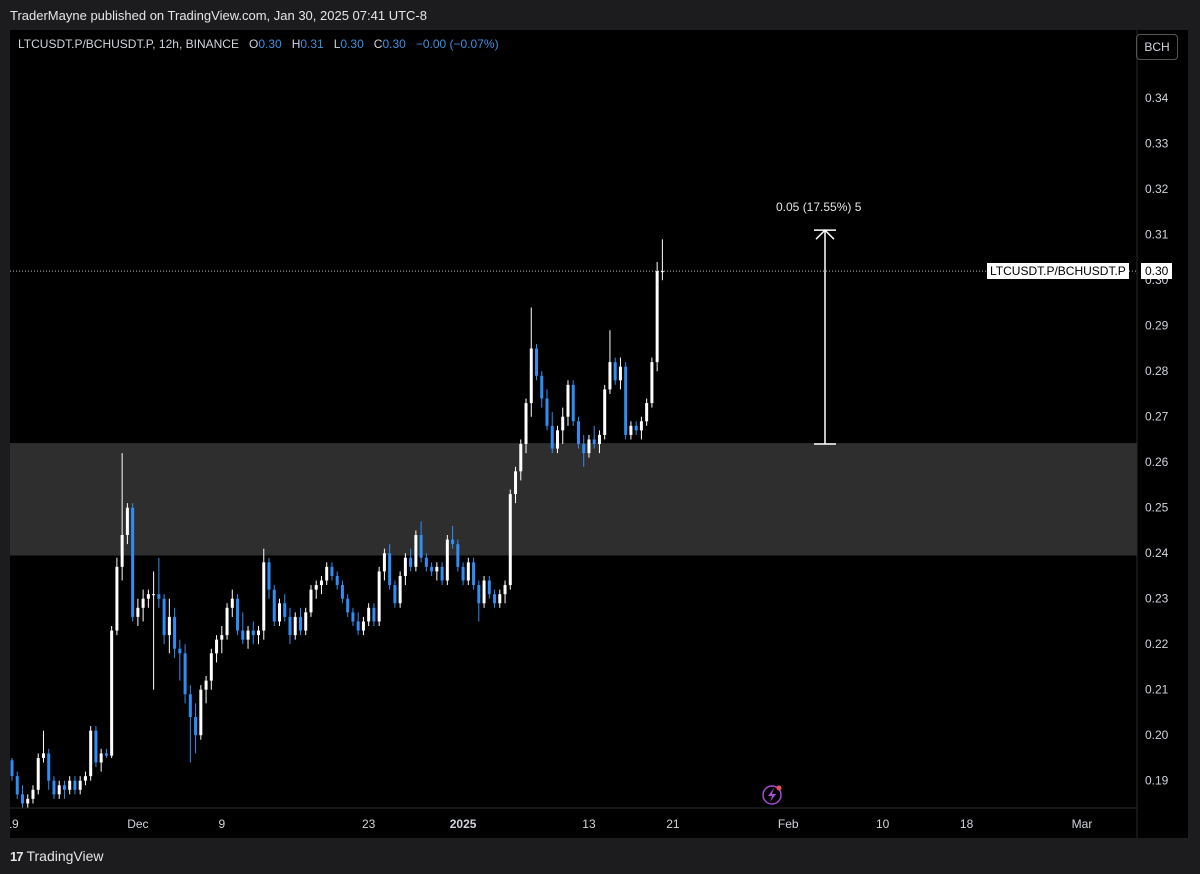 The width and height of the screenshot is (1200, 874). I want to click on price-tick-label: 0.28, so click(1157, 371).